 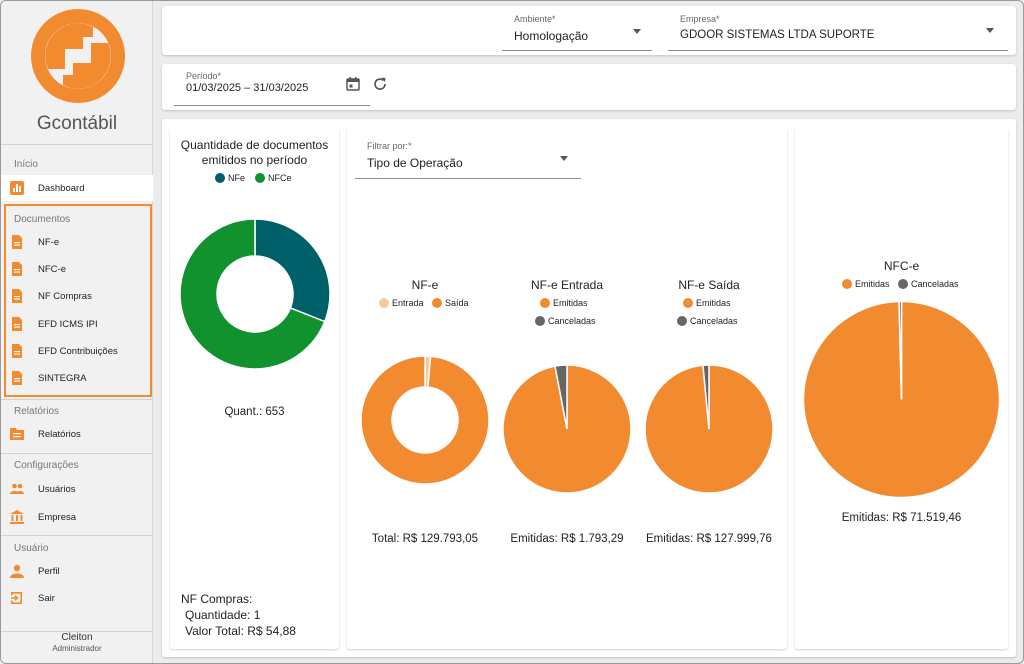 What do you see at coordinates (353, 84) in the screenshot?
I see `calendar-icon` at bounding box center [353, 84].